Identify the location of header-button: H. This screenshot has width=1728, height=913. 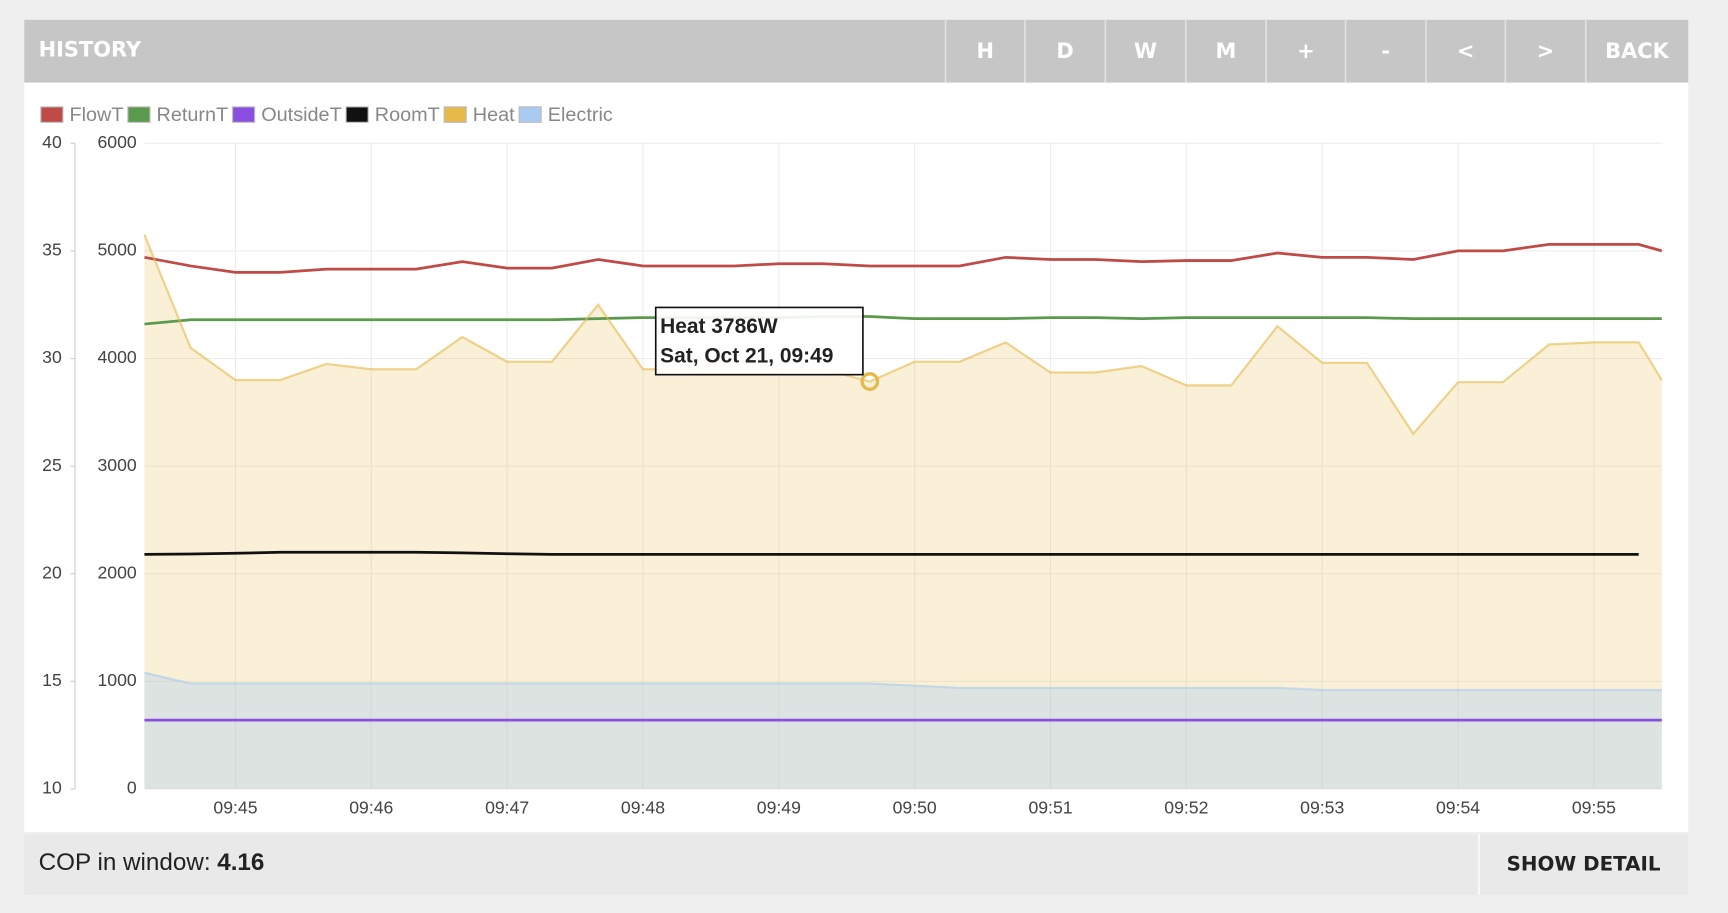
(985, 51).